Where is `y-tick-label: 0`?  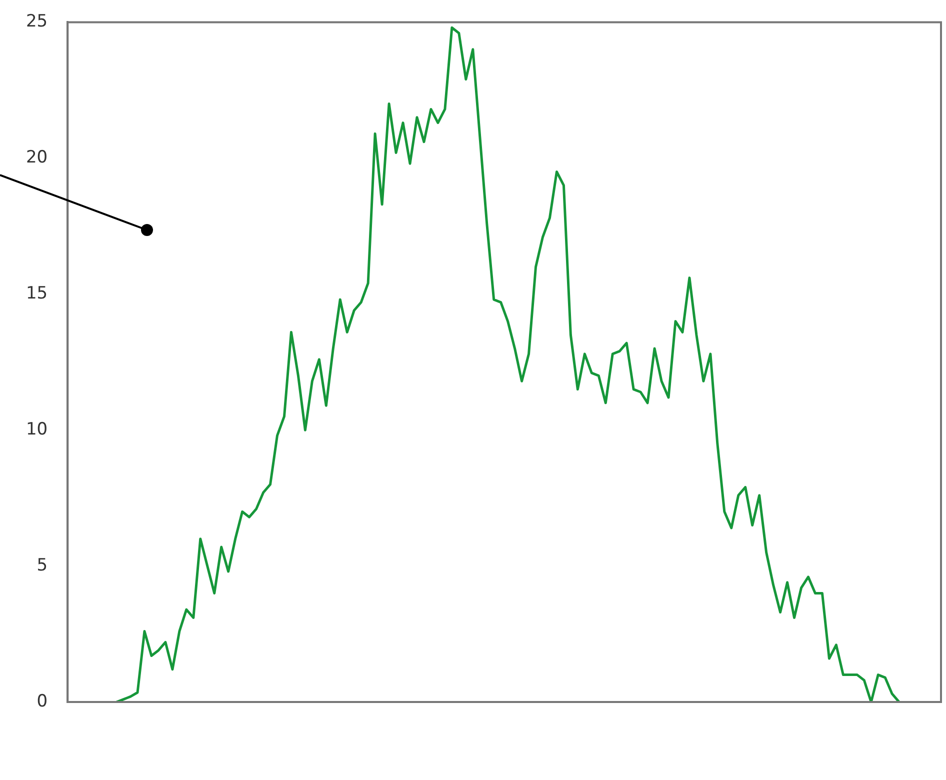
y-tick-label: 0 is located at coordinates (42, 701).